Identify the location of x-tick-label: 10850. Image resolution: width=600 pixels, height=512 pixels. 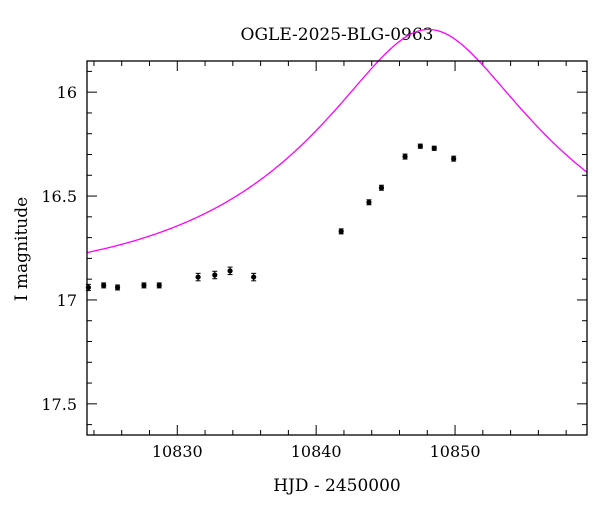
(455, 451).